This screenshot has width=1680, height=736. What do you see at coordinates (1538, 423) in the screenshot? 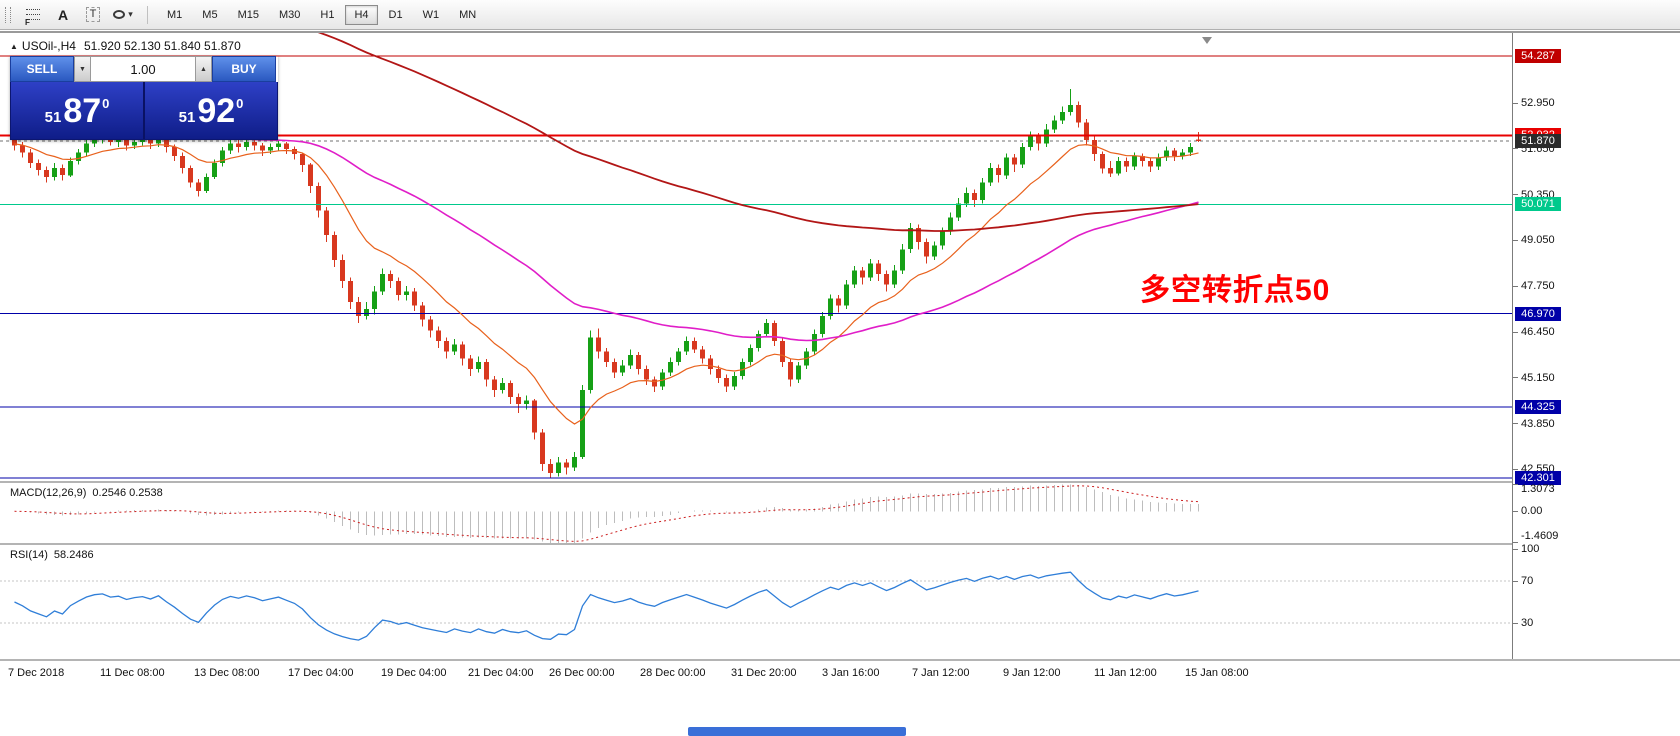
I see `price-tick-label: 43.850` at bounding box center [1538, 423].